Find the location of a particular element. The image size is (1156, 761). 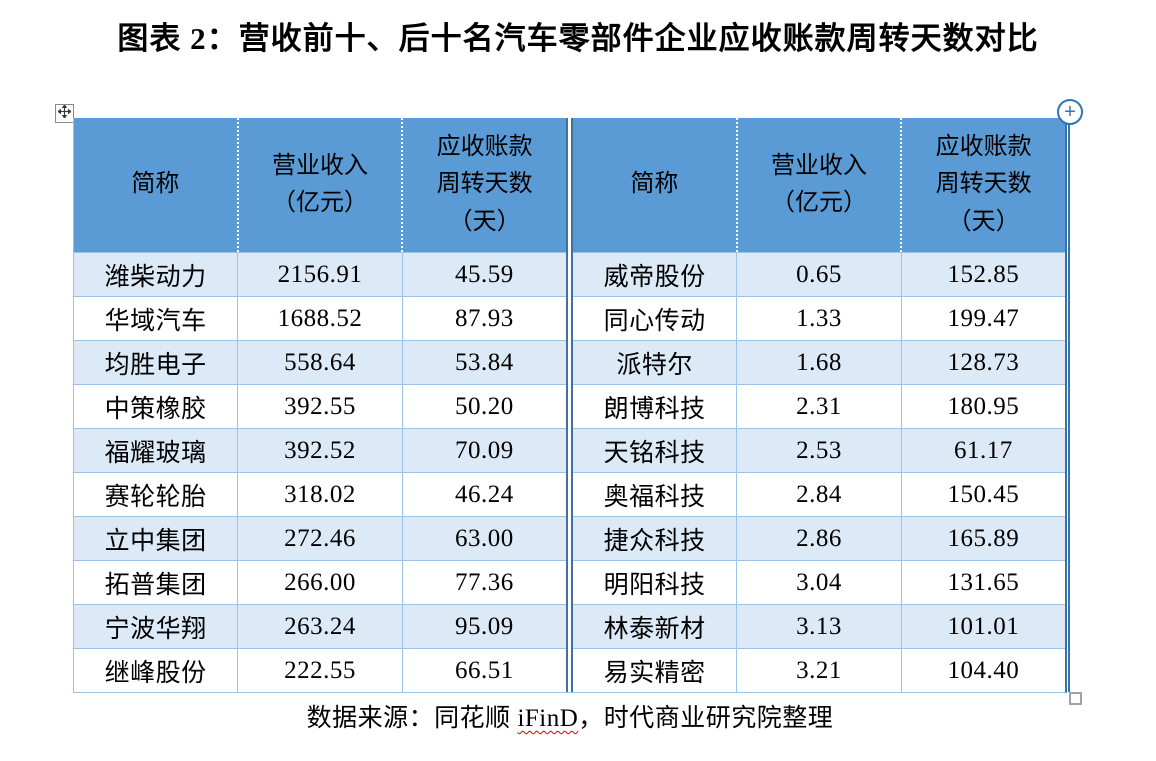

source-text: 数据来源：同花顺 is located at coordinates (412, 718).